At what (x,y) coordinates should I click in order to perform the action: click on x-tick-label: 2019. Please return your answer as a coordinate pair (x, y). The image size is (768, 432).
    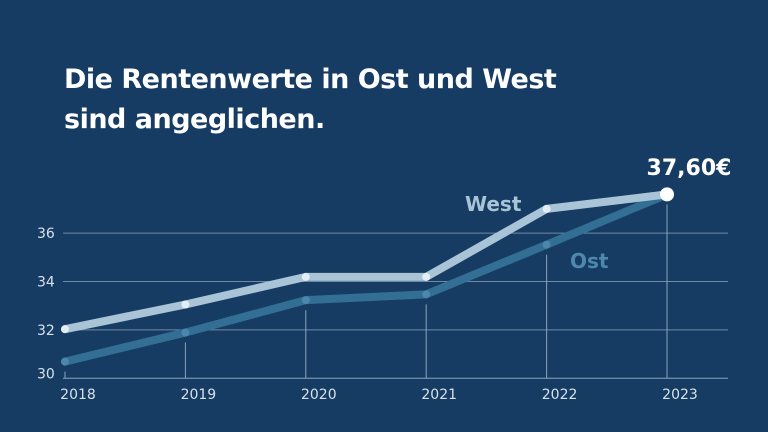
    Looking at the image, I should click on (199, 395).